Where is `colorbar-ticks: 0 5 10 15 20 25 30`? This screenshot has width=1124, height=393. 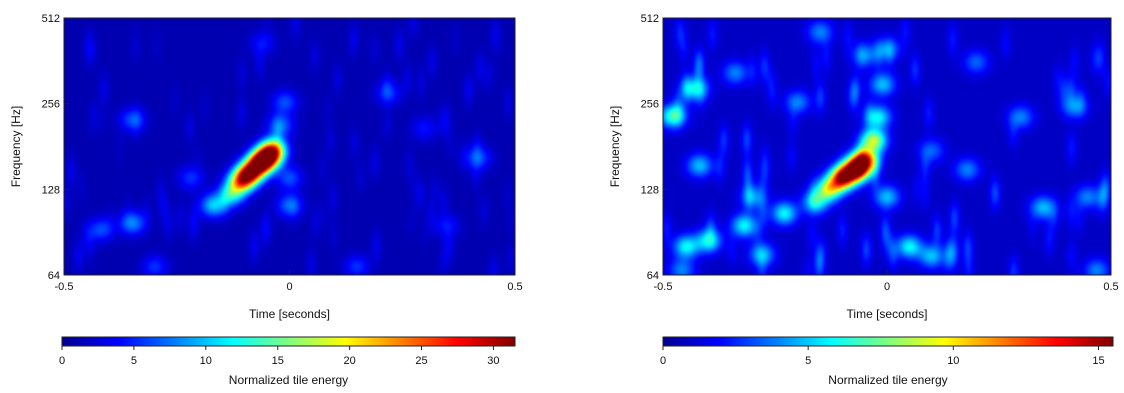 colorbar-ticks: 0 5 10 15 20 25 30 is located at coordinates (279, 356).